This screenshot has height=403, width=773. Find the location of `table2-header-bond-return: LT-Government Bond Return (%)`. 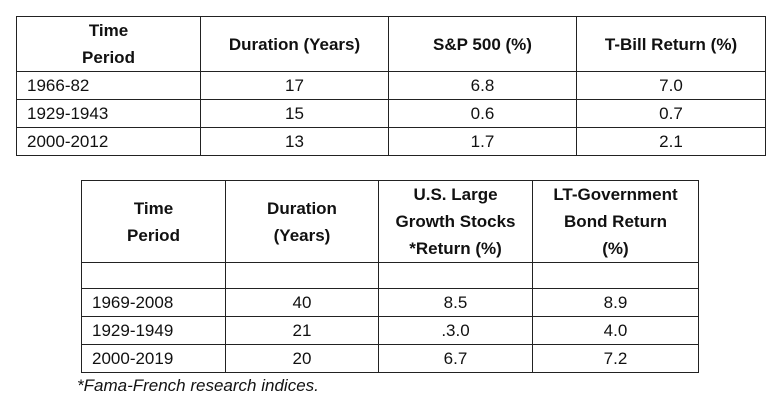

table2-header-bond-return: LT-Government Bond Return (%) is located at coordinates (615, 221).